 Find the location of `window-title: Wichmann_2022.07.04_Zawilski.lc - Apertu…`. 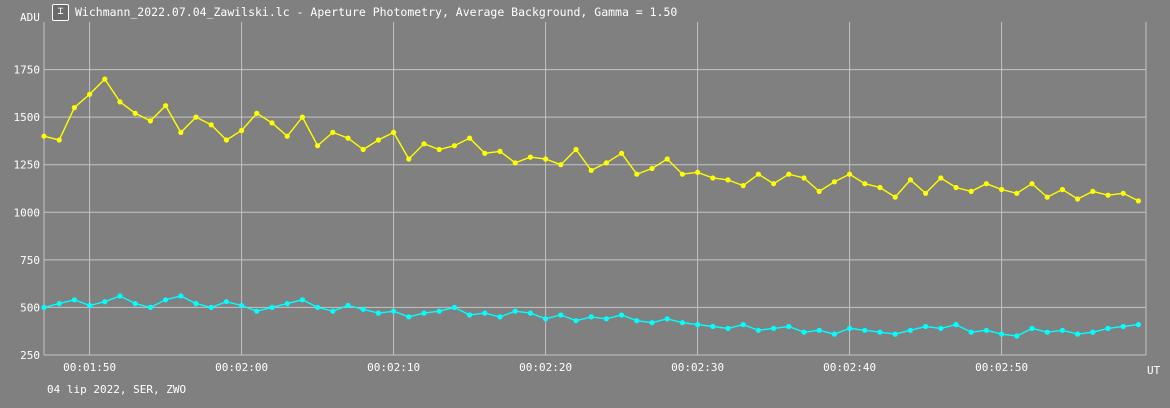

window-title: Wichmann_2022.07.04_Zawilski.lc - Apertu… is located at coordinates (376, 12).